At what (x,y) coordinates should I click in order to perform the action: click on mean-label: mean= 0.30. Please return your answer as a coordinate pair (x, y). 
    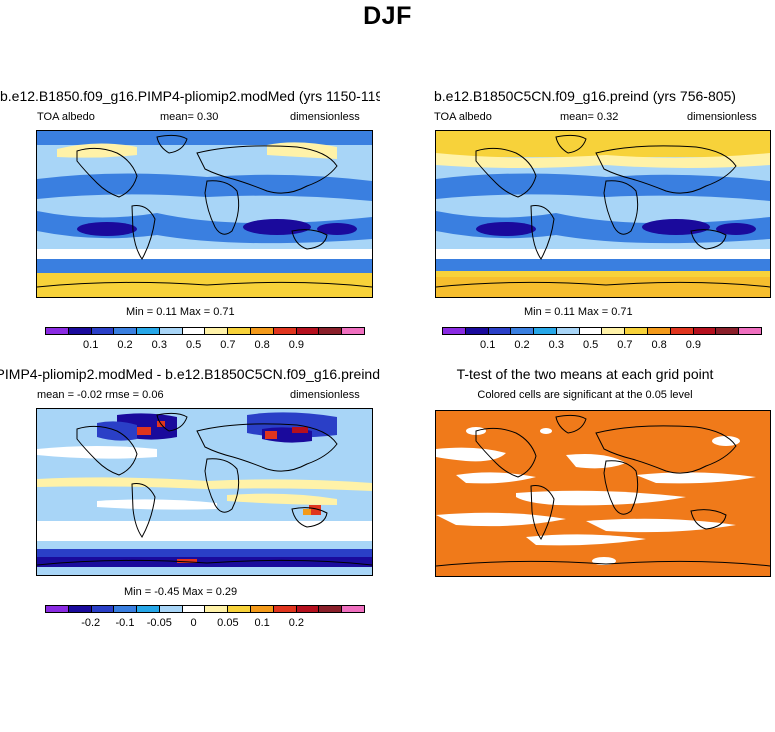
    Looking at the image, I should click on (189, 117).